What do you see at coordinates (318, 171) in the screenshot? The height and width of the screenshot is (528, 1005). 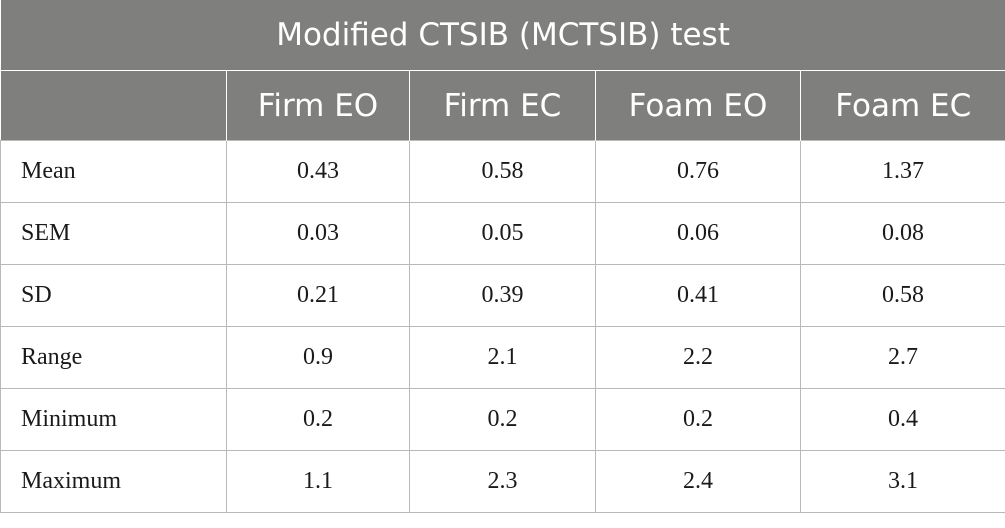 I see `table-cell: 0.43` at bounding box center [318, 171].